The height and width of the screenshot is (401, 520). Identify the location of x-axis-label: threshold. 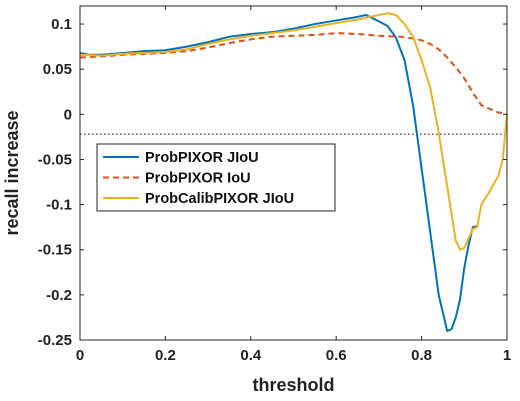
(293, 385).